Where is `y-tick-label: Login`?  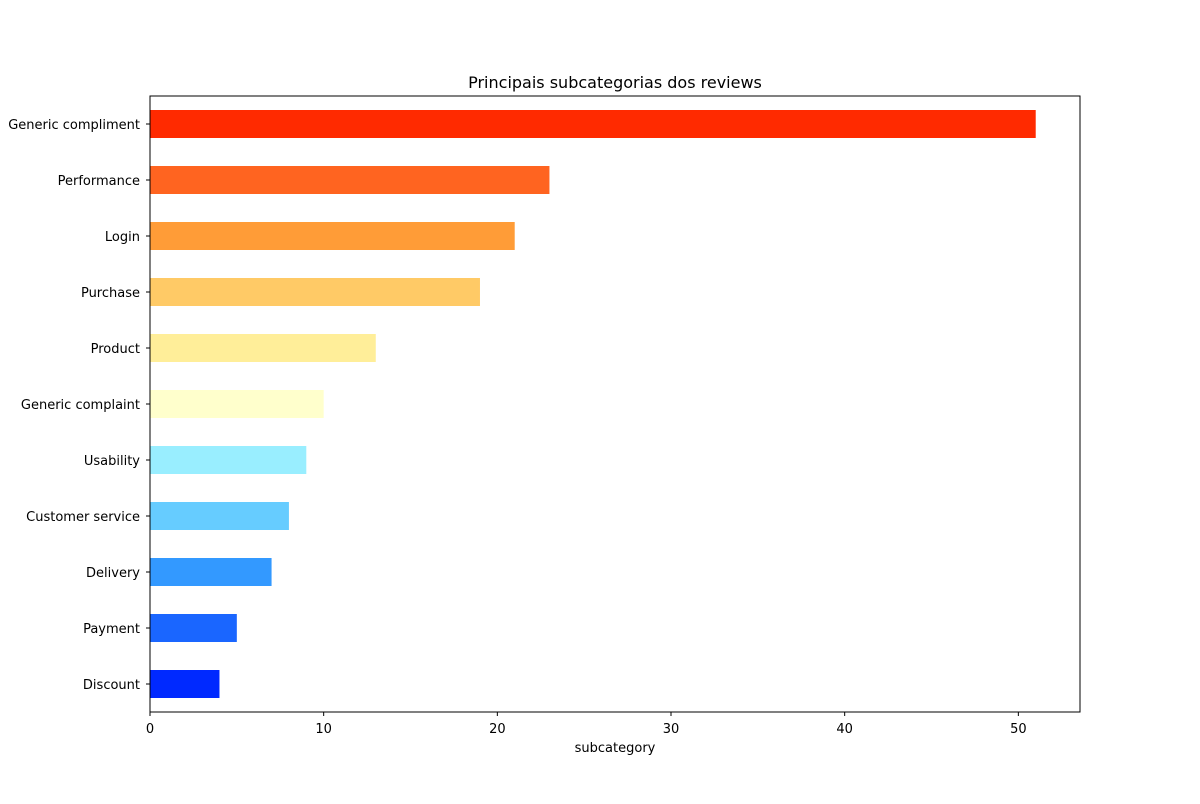 y-tick-label: Login is located at coordinates (122, 237).